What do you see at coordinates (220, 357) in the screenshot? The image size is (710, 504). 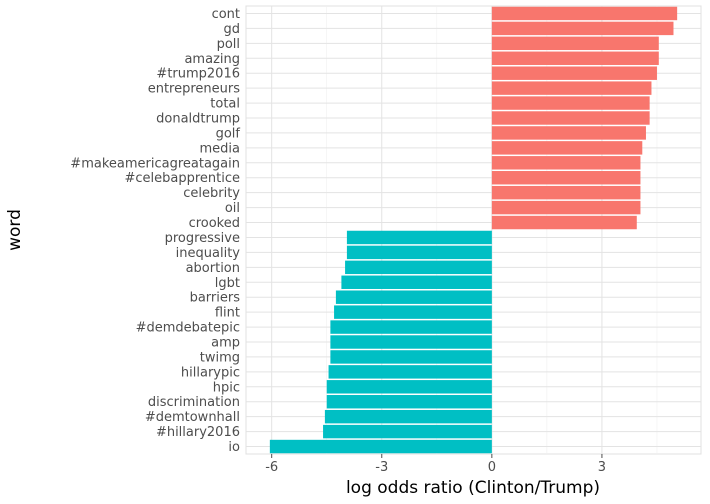 I see `y-tick-label: twimg` at bounding box center [220, 357].